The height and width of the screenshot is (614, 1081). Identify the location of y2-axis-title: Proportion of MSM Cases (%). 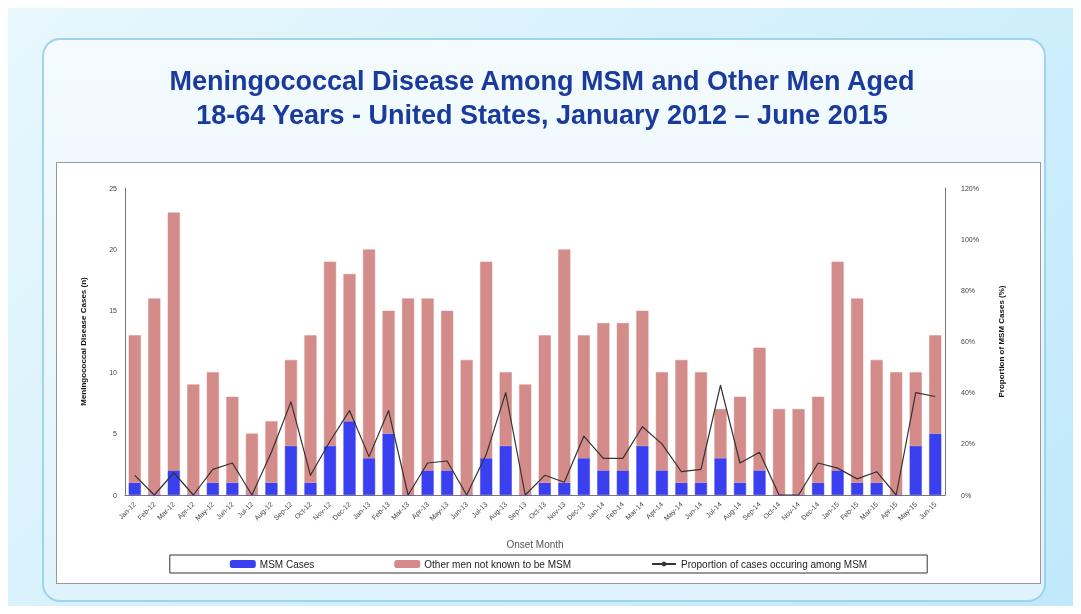
(1001, 341).